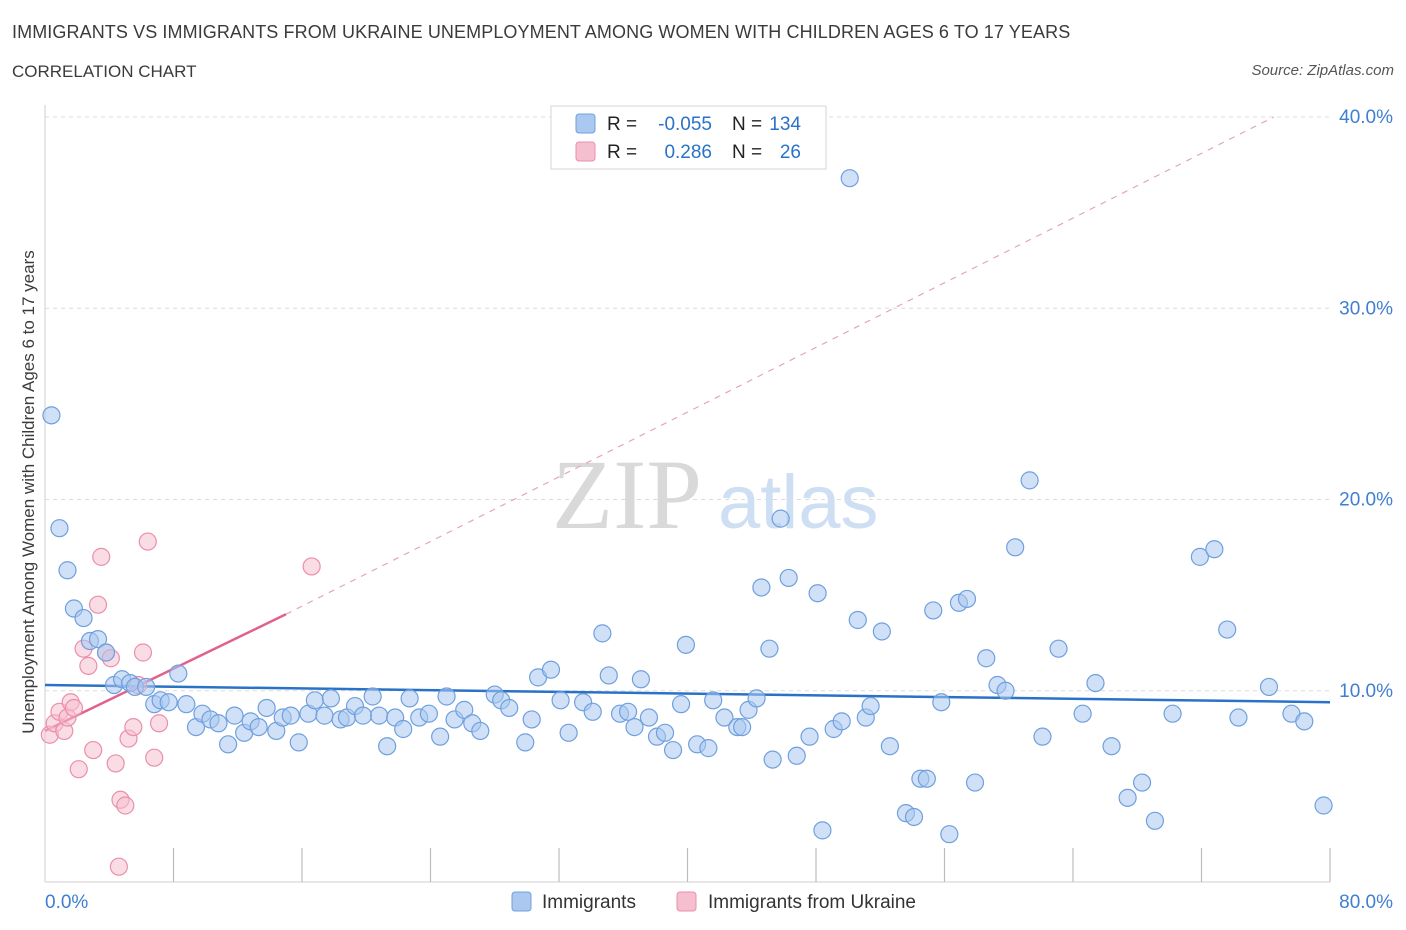 This screenshot has height=930, width=1406. I want to click on bottom-legend-swatch-immigrants, so click(521, 901).